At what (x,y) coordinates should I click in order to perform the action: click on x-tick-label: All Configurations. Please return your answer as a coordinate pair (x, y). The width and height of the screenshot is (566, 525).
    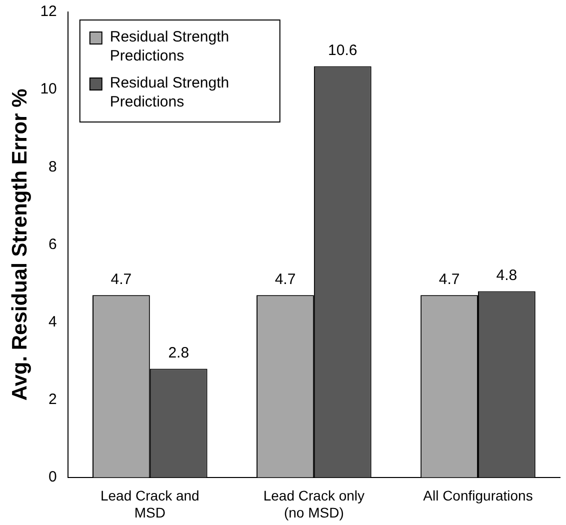
    Looking at the image, I should click on (478, 496).